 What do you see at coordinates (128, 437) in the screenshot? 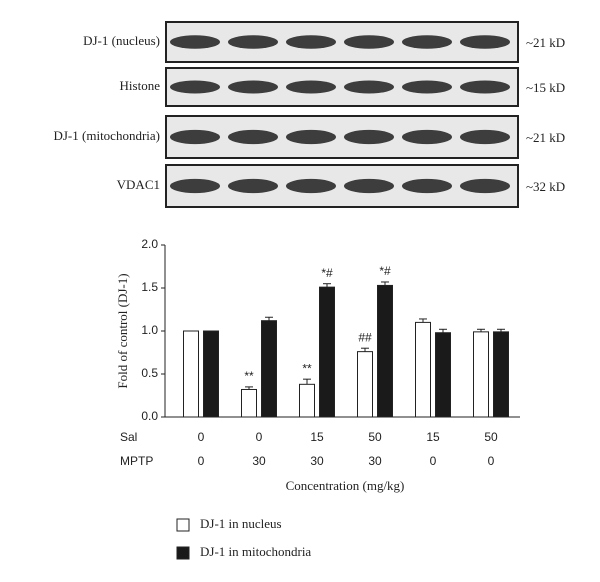
I see `category-row-label: Sal` at bounding box center [128, 437].